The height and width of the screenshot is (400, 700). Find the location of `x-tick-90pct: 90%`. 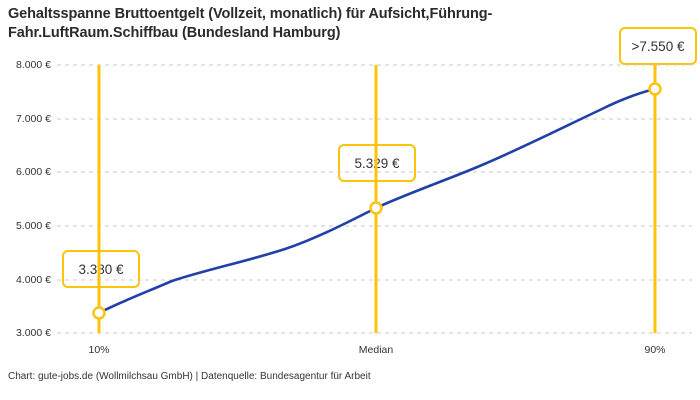

x-tick-90pct: 90% is located at coordinates (655, 350).